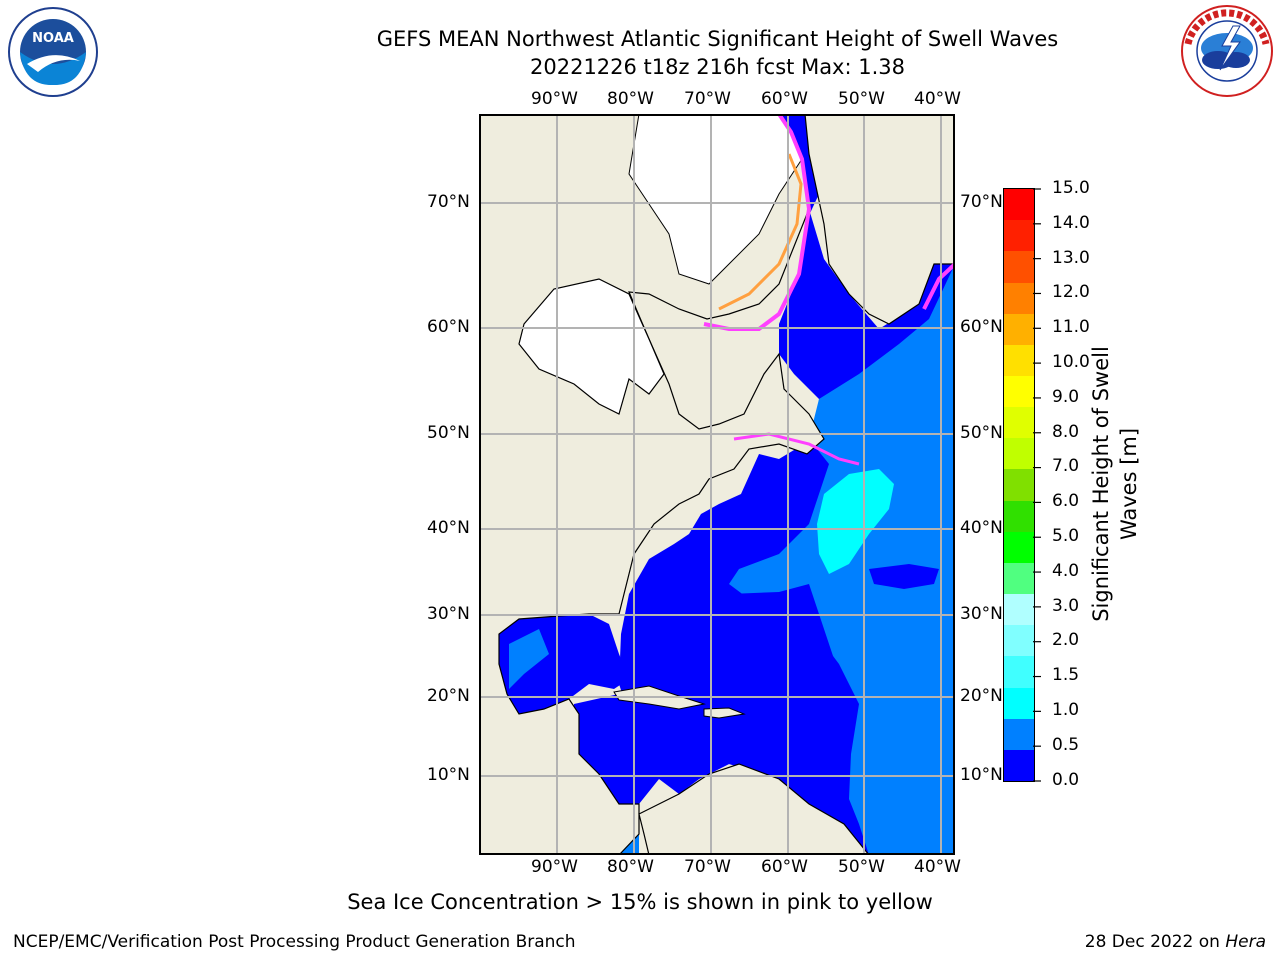 Image resolution: width=1280 pixels, height=960 pixels. I want to click on lat-label-left-20n: 20°N, so click(448, 696).